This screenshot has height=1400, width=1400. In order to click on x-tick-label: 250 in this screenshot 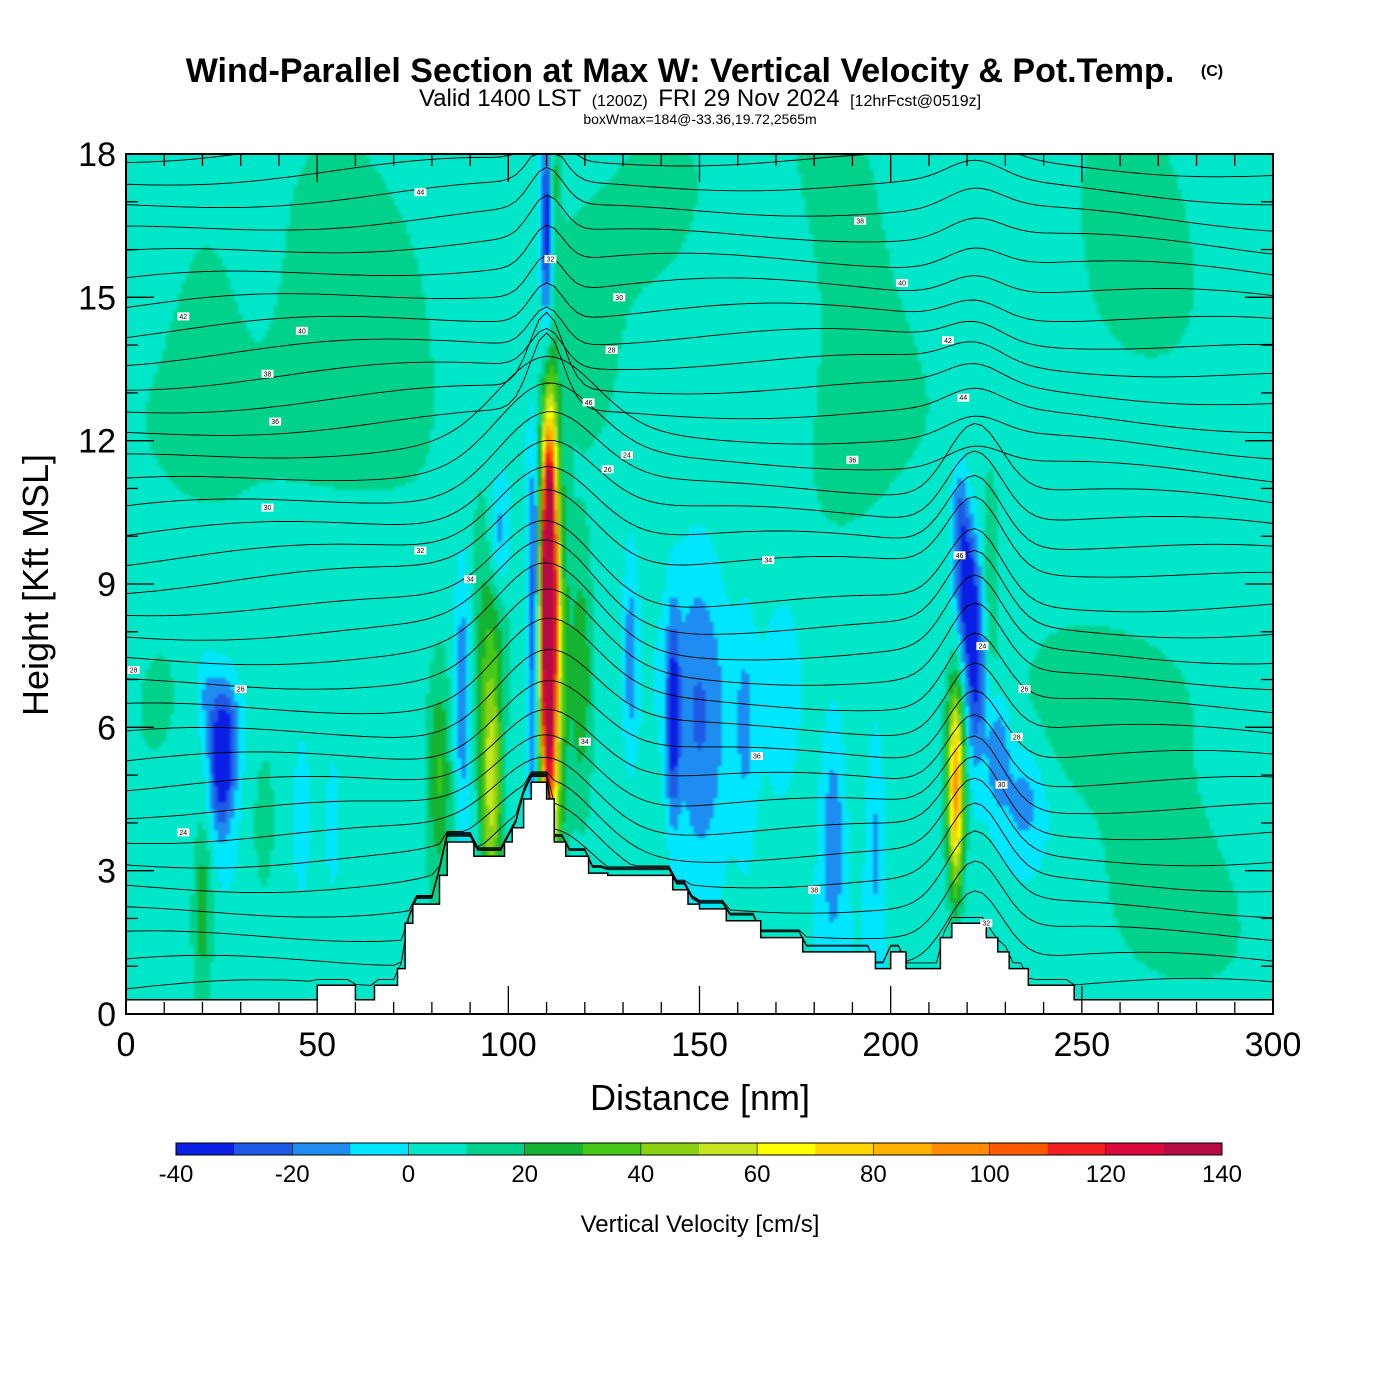, I will do `click(1081, 1045)`.